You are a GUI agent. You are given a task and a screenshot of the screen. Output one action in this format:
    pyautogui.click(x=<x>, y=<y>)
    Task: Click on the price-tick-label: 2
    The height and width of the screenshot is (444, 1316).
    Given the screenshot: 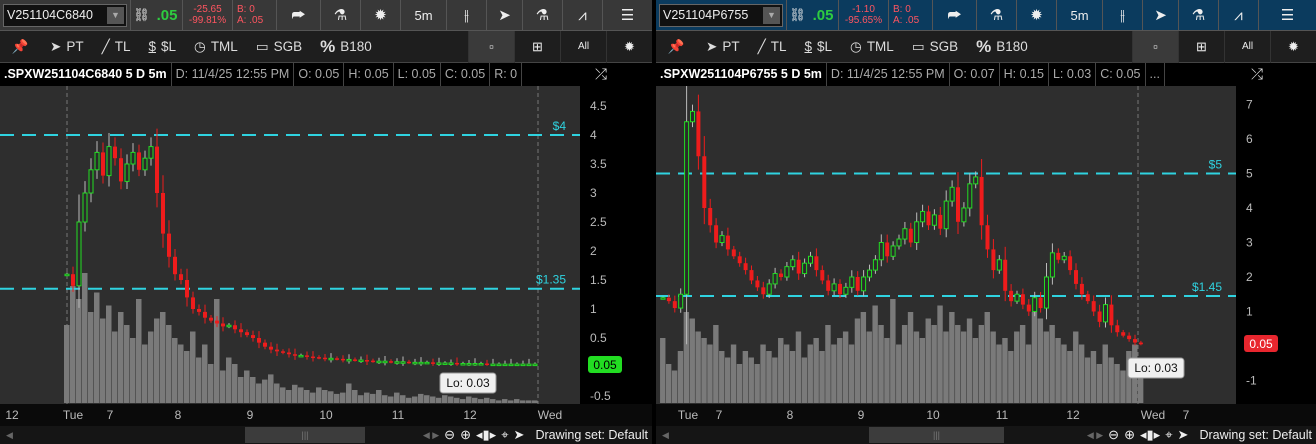 What is the action you would take?
    pyautogui.click(x=593, y=251)
    